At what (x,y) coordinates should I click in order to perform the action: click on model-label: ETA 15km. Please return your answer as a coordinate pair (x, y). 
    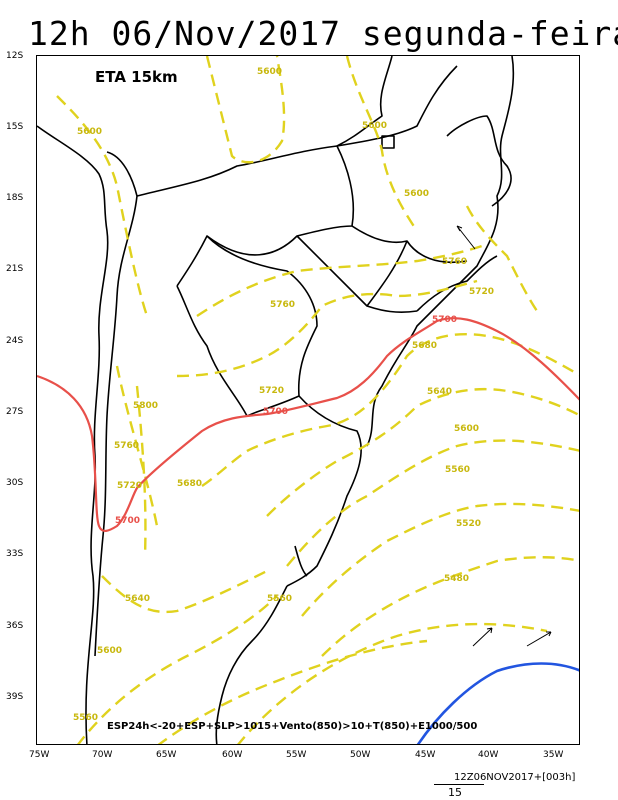
    Looking at the image, I should click on (136, 77).